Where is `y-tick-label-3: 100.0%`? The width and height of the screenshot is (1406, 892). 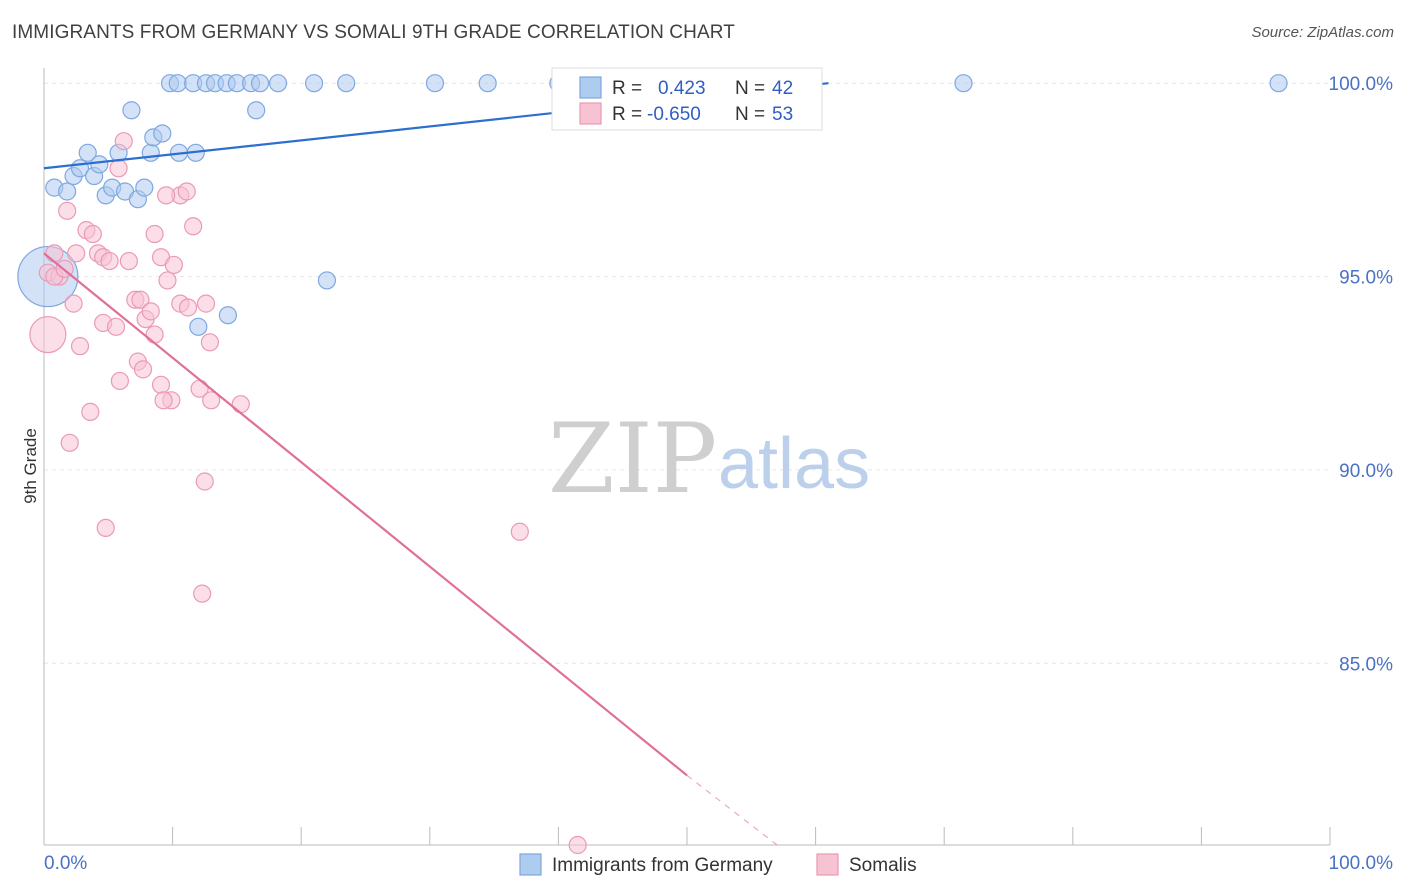 y-tick-label-3: 100.0% is located at coordinates (1361, 84).